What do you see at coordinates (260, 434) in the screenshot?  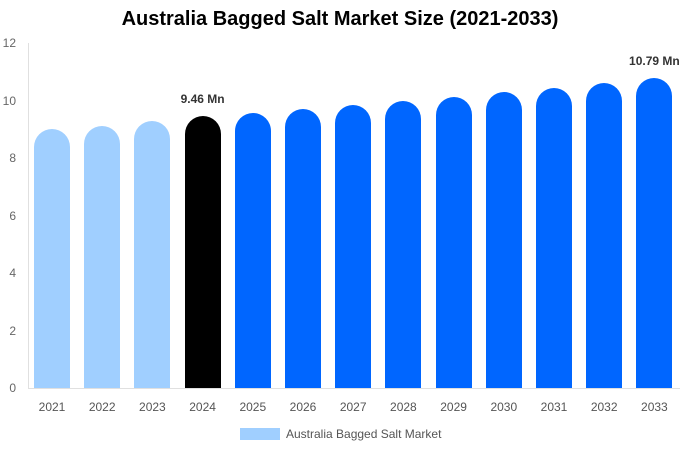 I see `legend-swatch` at bounding box center [260, 434].